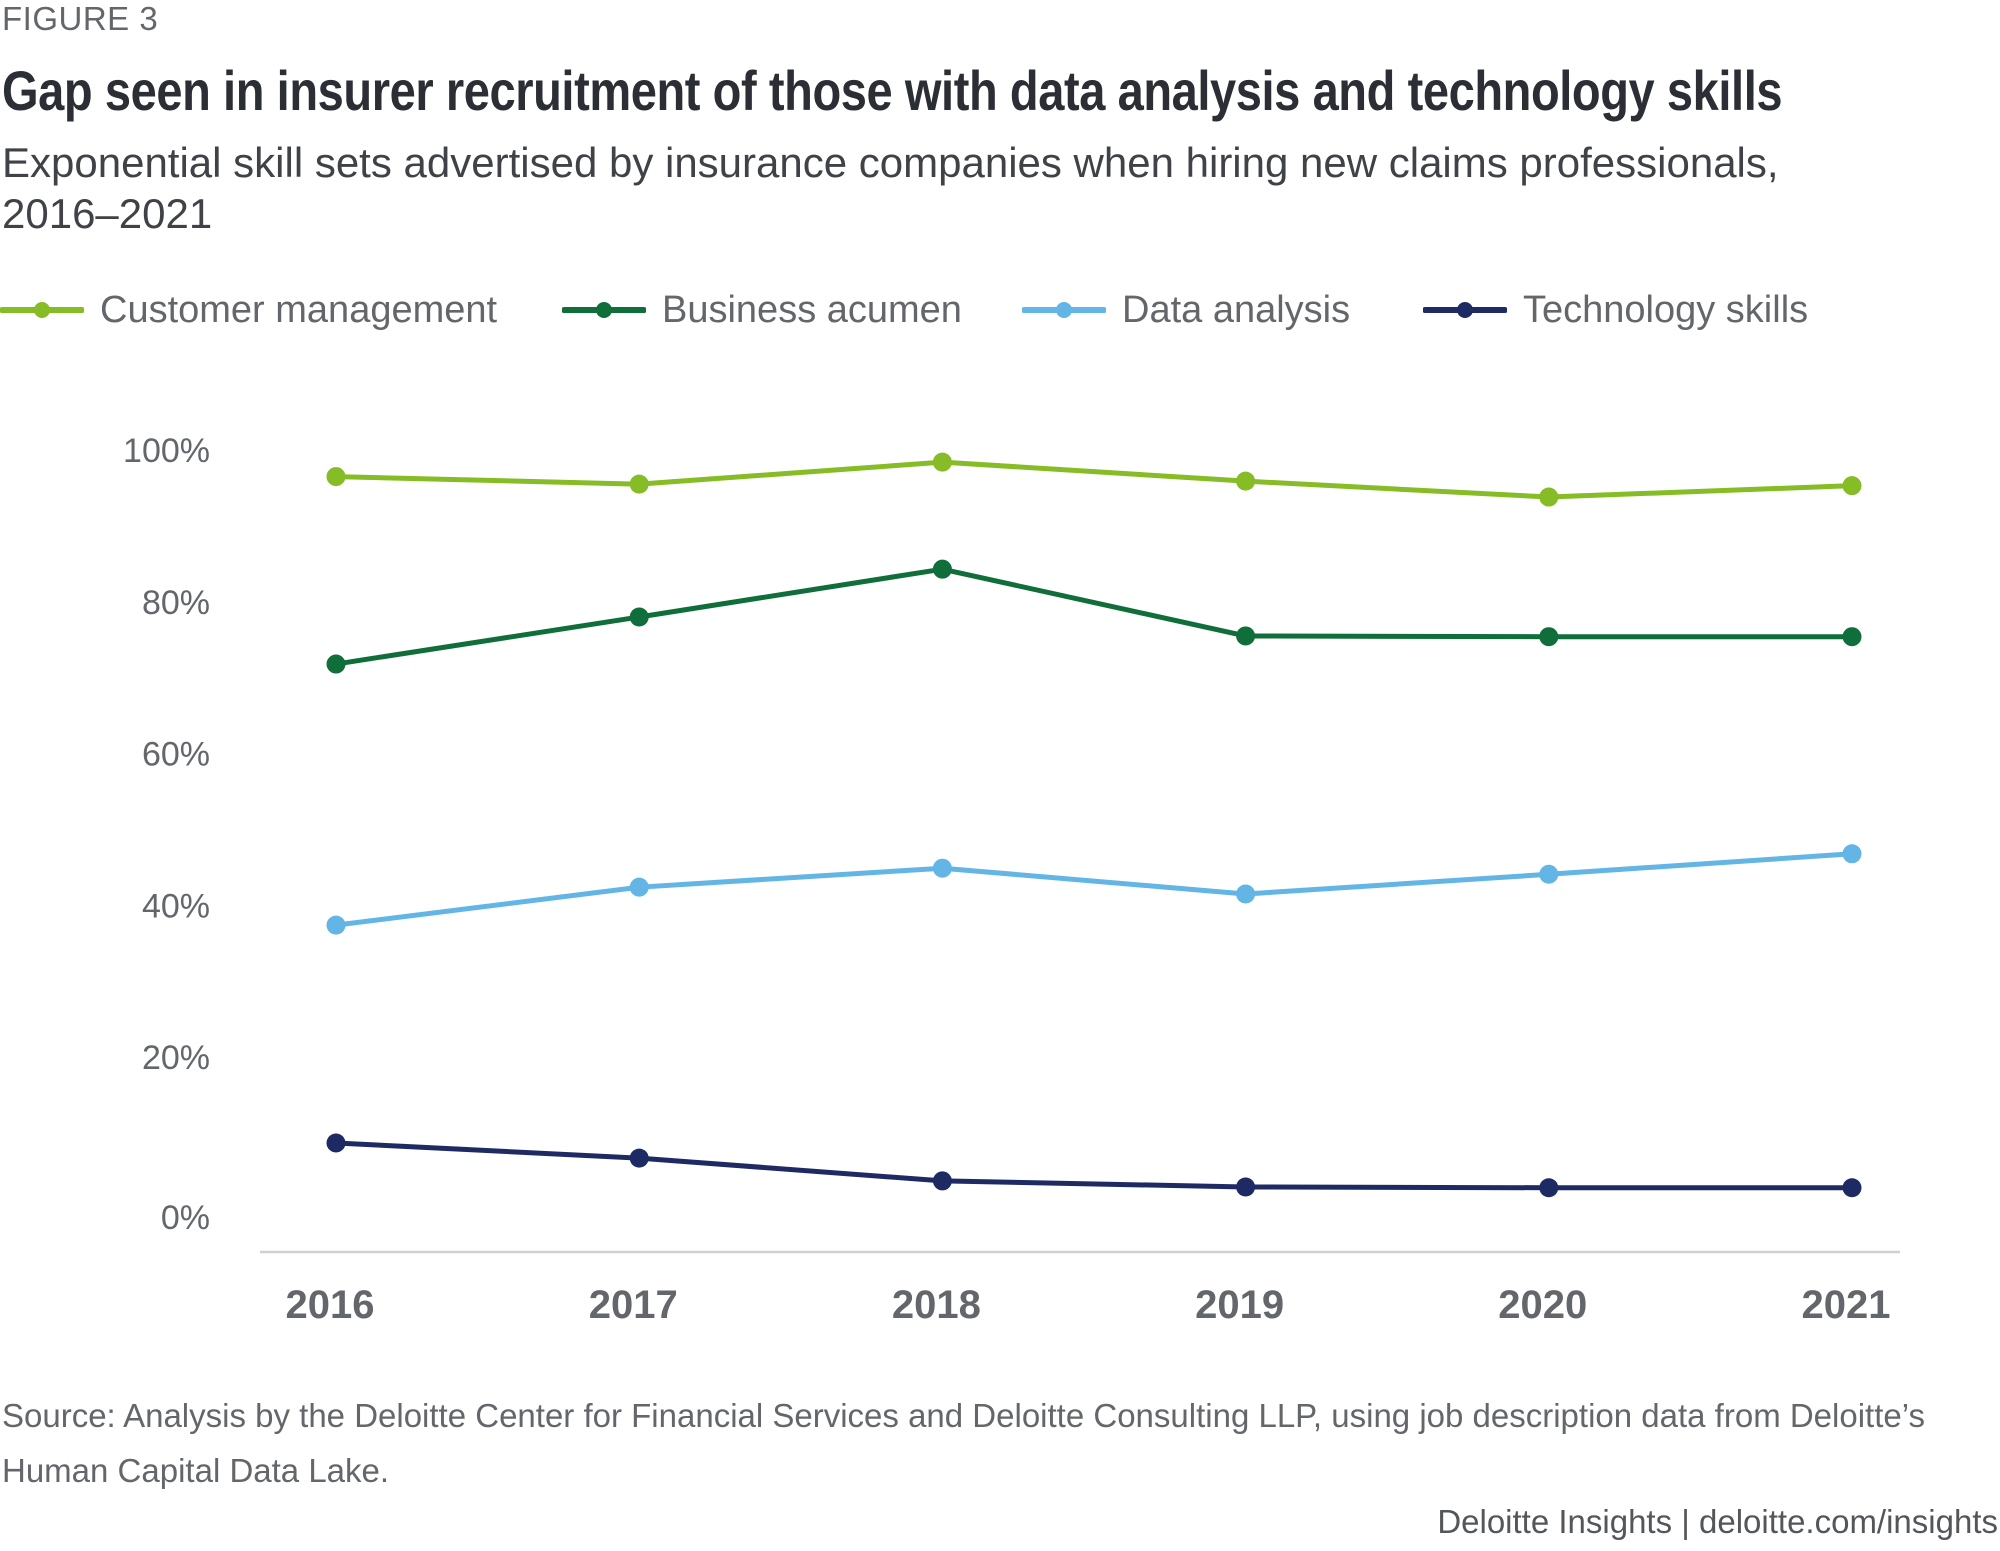 This screenshot has height=1551, width=2000. What do you see at coordinates (336, 1143) in the screenshot?
I see `data-point-technology-skills-2016` at bounding box center [336, 1143].